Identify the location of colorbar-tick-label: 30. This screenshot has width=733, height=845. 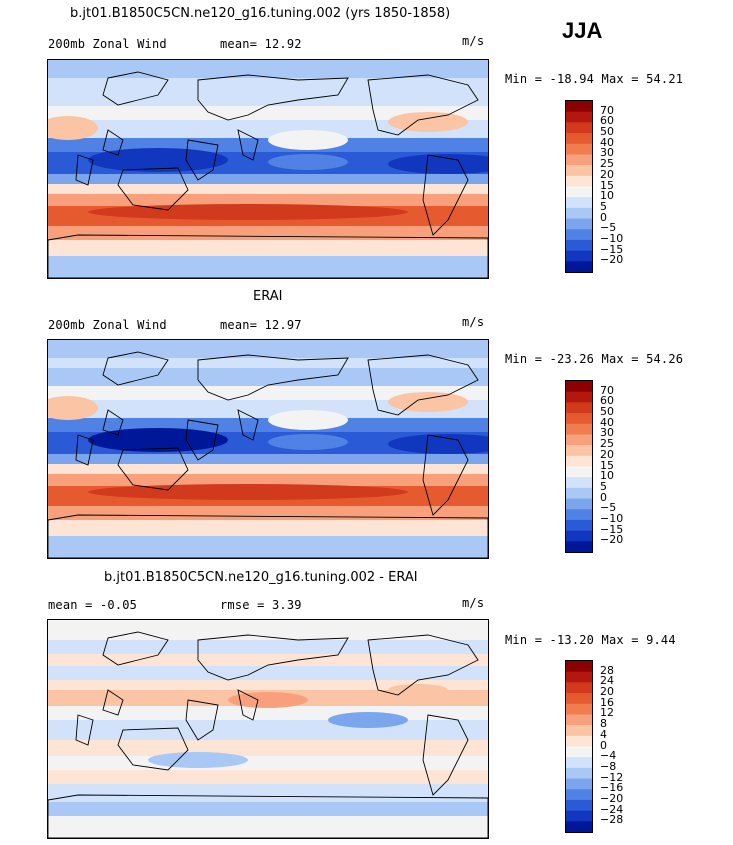
(607, 433).